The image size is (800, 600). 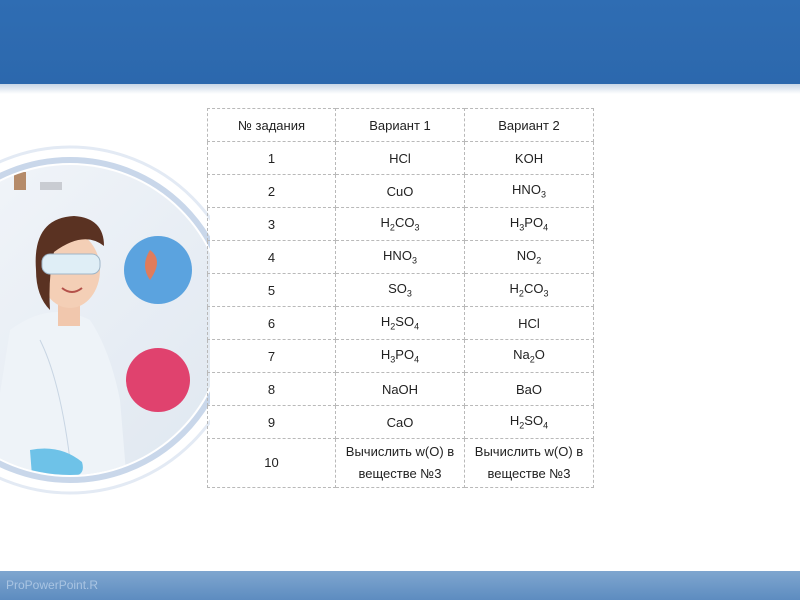 I want to click on table-row: 1 HCl KOH, so click(x=400, y=158).